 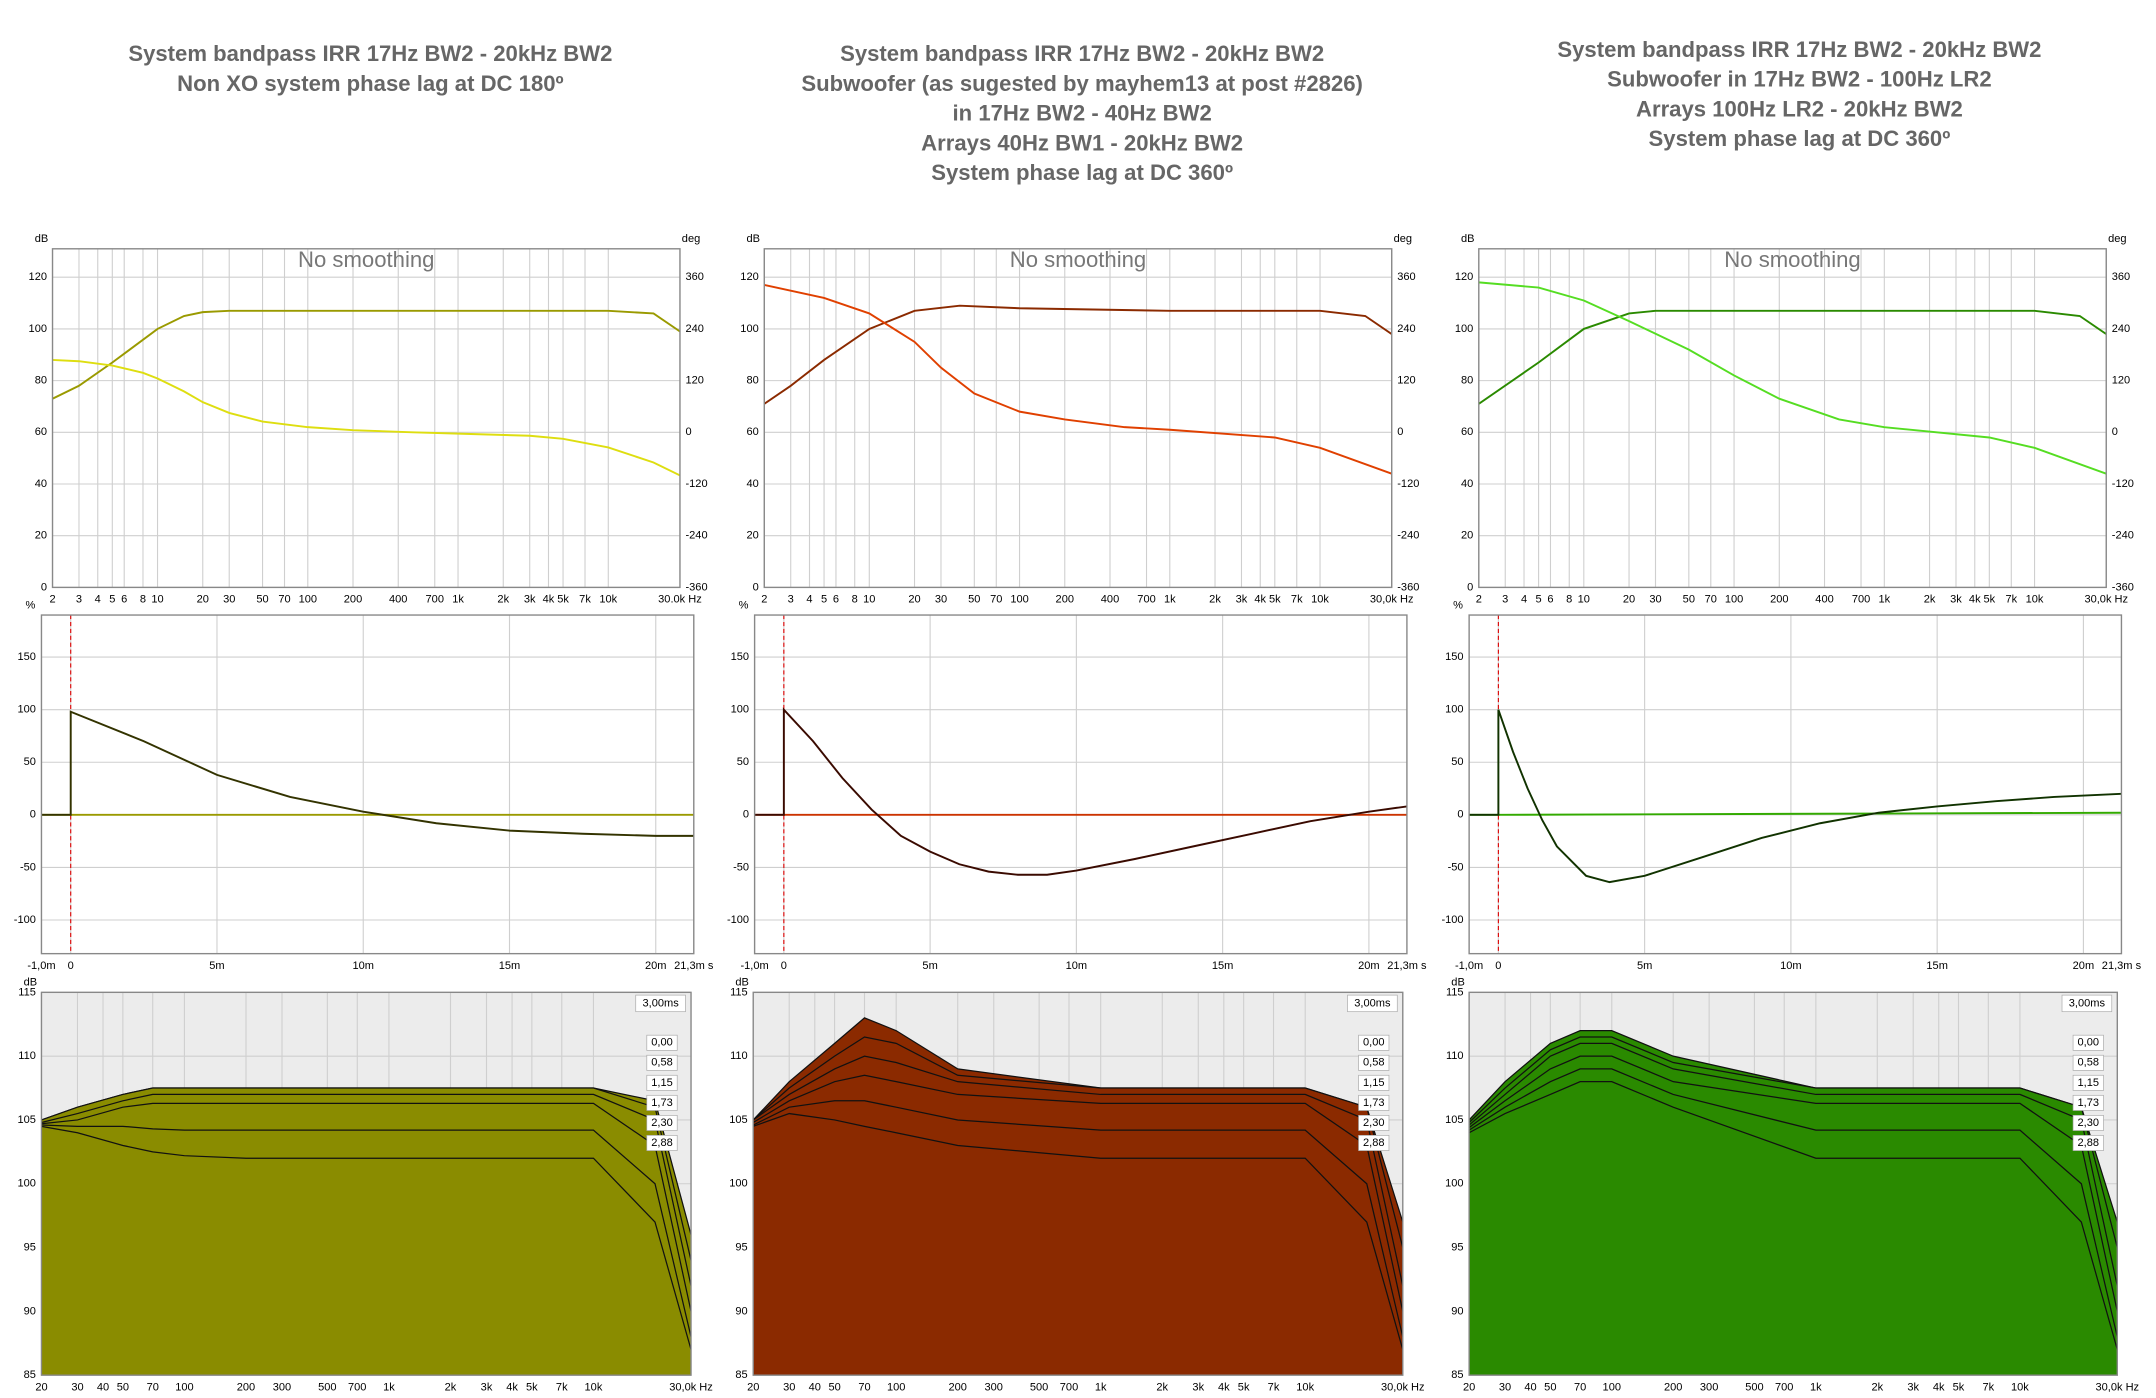 I want to click on x-tick-label: 400, so click(x=398, y=600).